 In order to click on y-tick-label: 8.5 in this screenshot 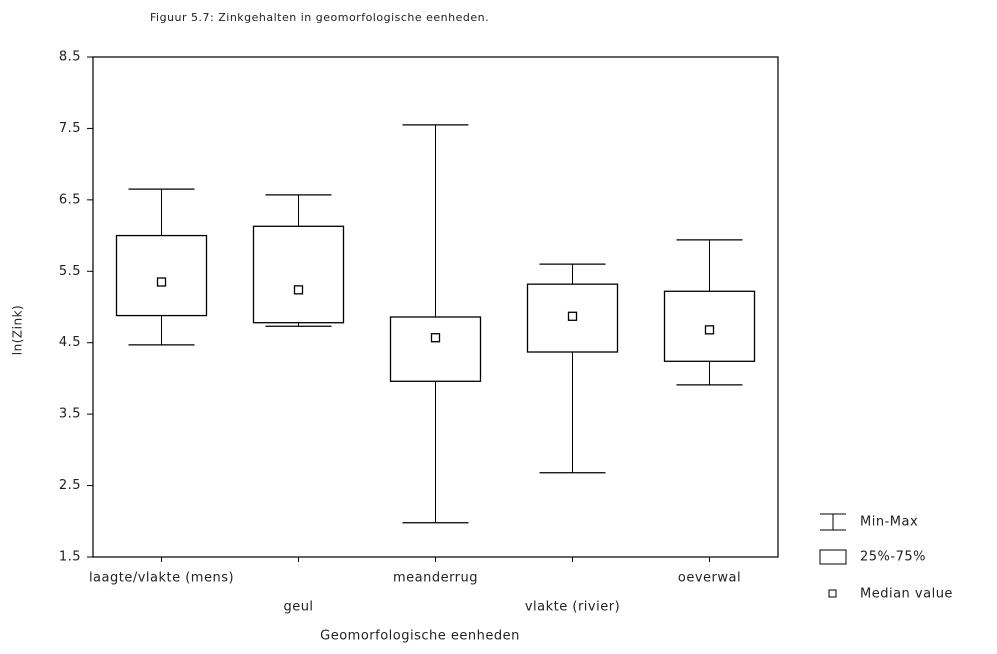, I will do `click(70, 57)`.